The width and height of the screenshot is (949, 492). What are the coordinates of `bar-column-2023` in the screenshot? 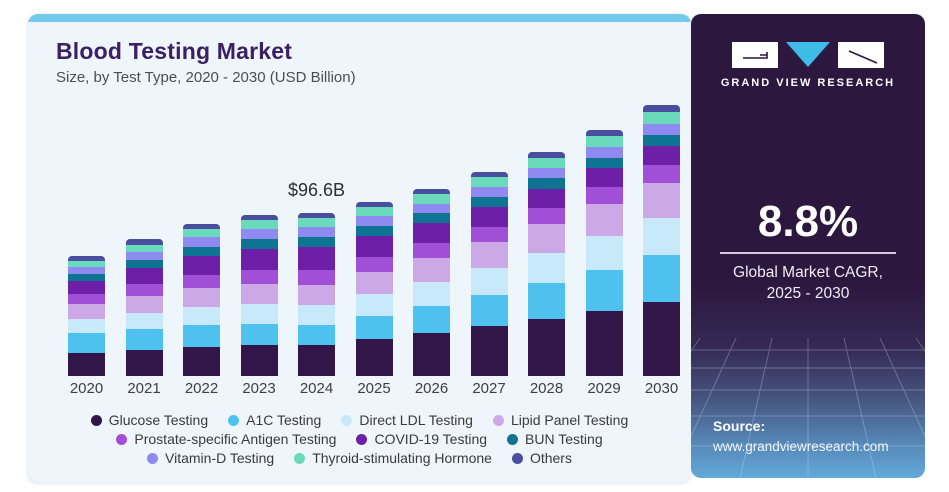 It's located at (259, 226).